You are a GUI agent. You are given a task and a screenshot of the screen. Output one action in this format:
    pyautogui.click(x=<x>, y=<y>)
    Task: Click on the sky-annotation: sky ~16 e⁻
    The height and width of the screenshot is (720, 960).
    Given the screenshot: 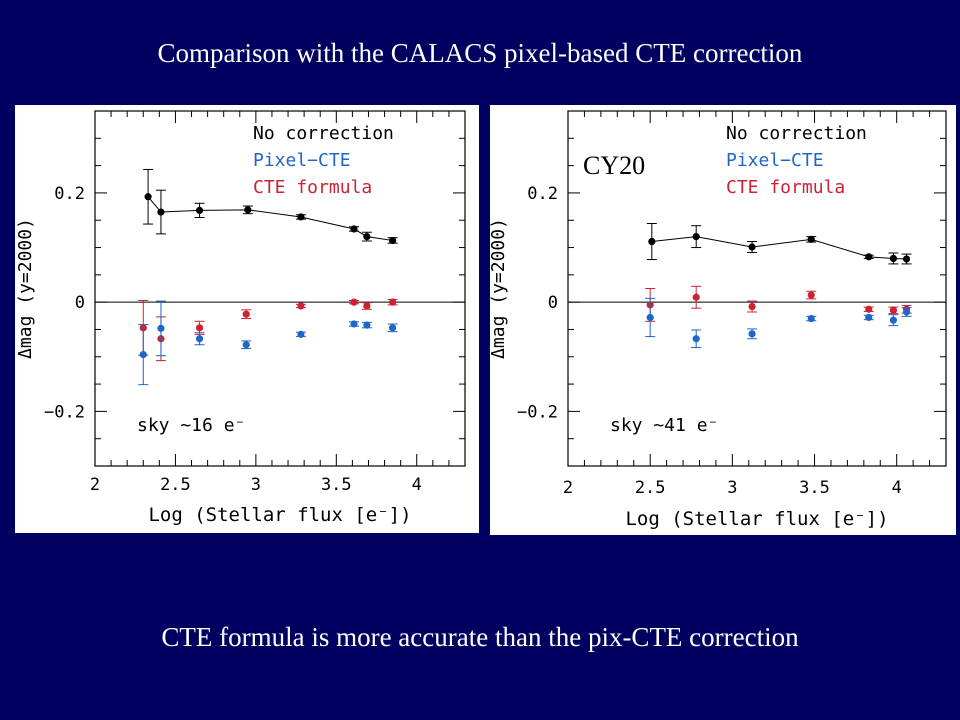 What is the action you would take?
    pyautogui.click(x=191, y=425)
    